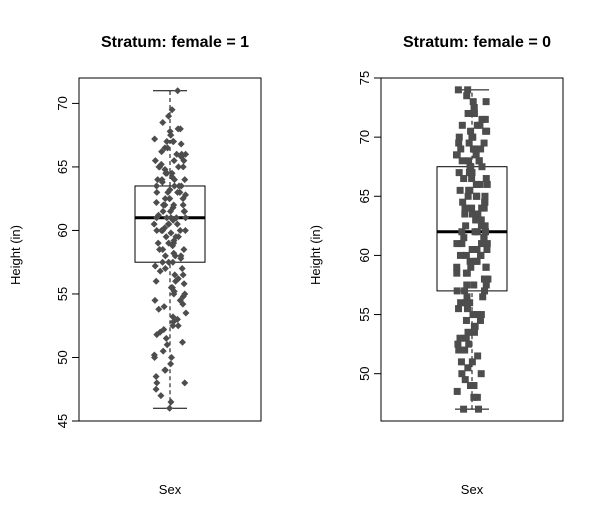  Describe the element at coordinates (170, 489) in the screenshot. I see `x-axis-label: Sex` at that location.